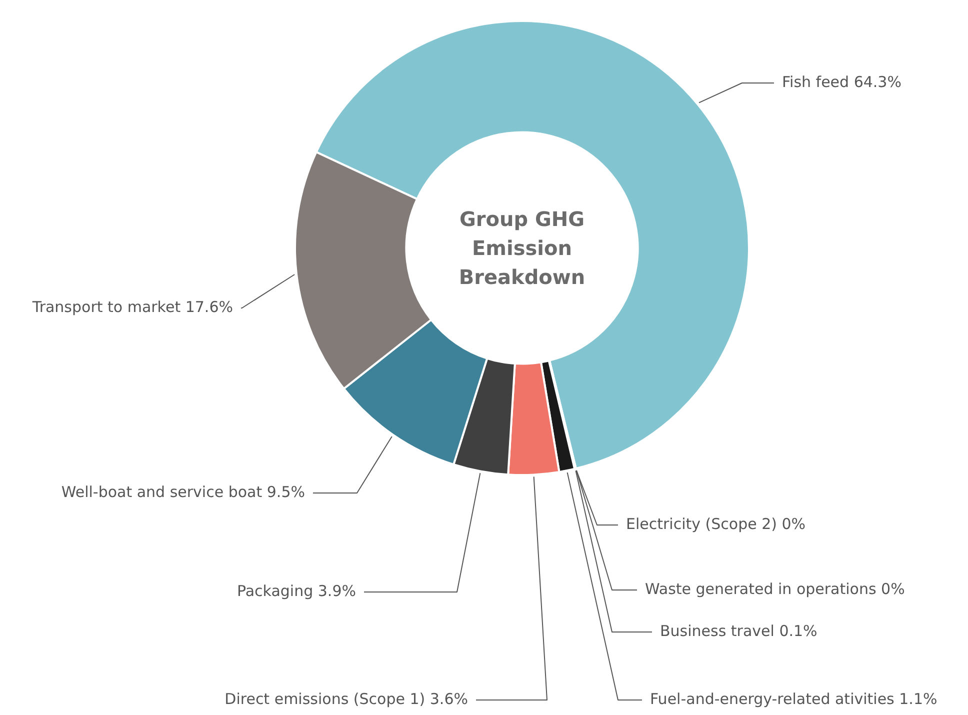  I want to click on category-label: Electricity (Scope 2) 0%, so click(716, 523).